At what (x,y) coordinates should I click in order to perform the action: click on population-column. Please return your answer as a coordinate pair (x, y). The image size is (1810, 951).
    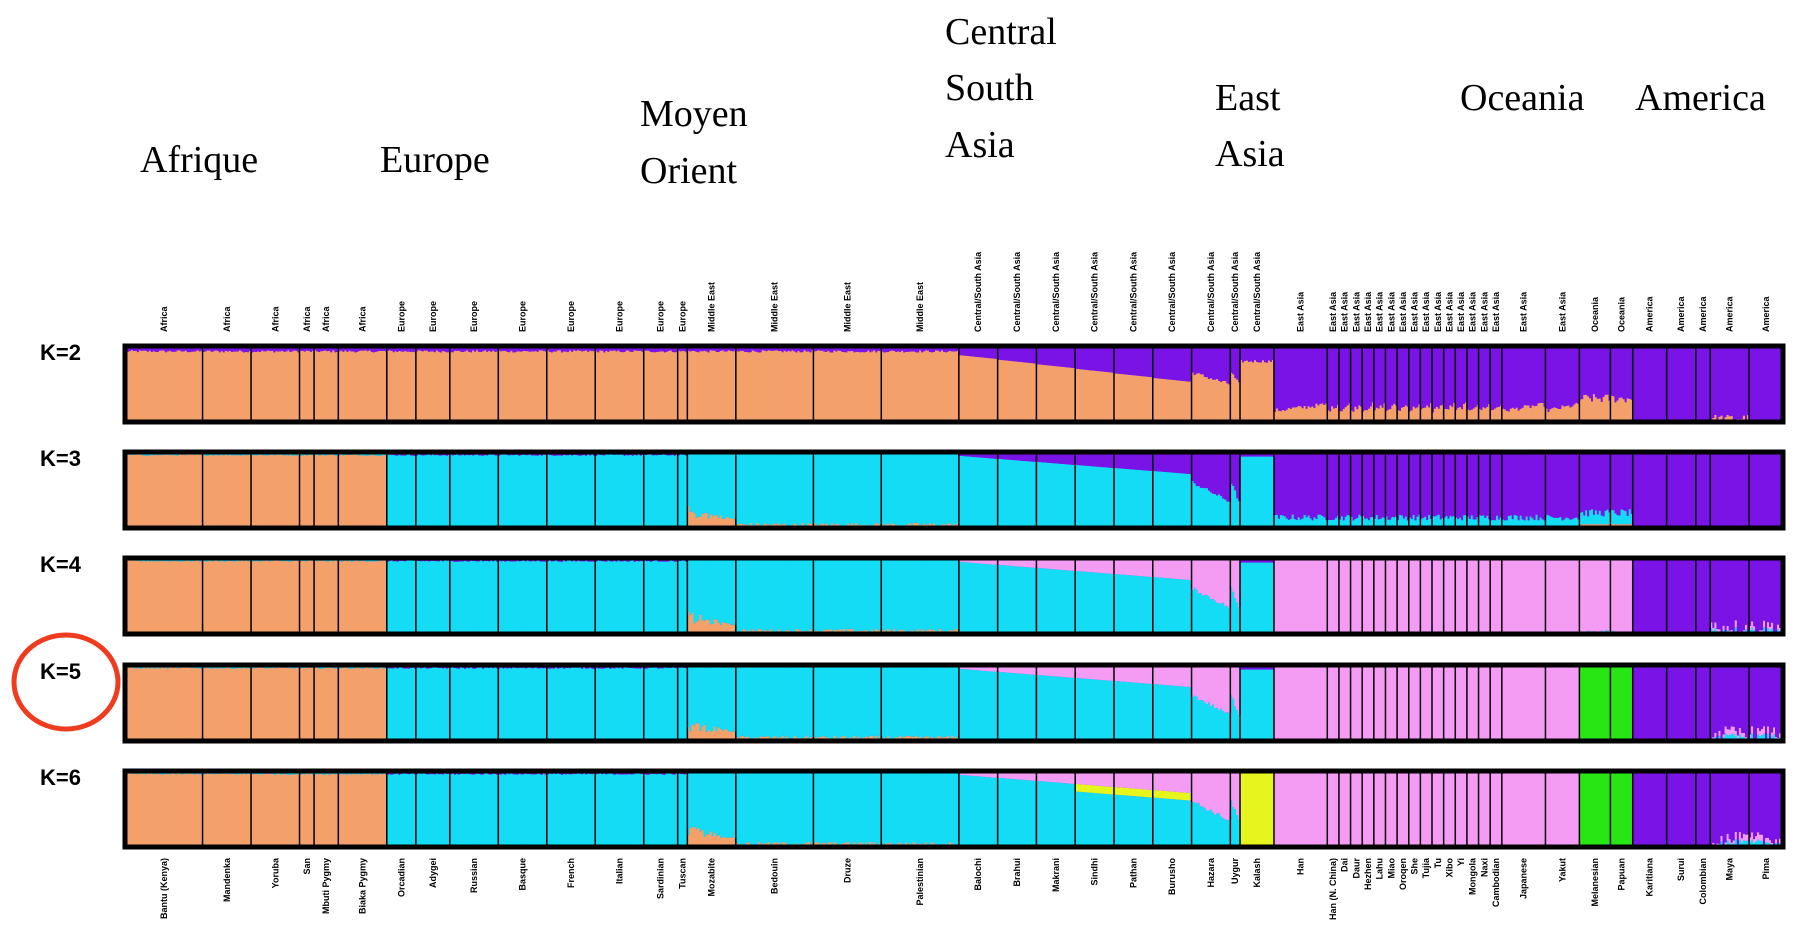
    Looking at the image, I should click on (1702, 384).